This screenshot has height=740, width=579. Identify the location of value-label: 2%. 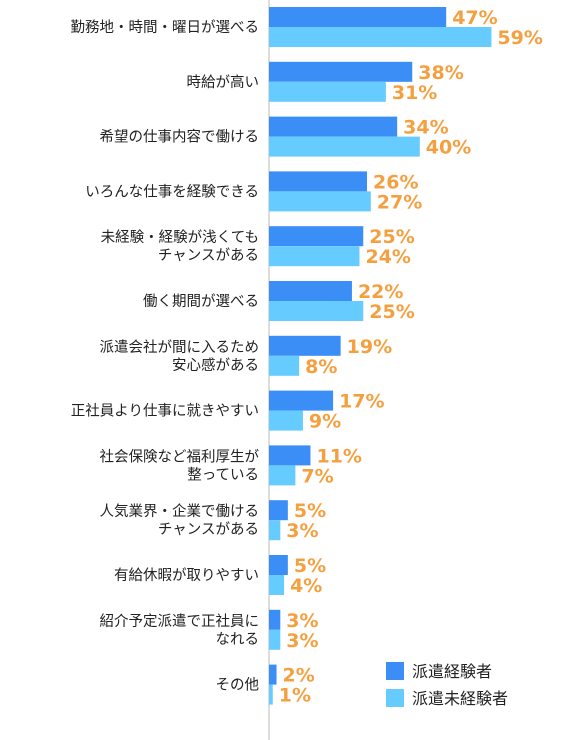
(299, 676).